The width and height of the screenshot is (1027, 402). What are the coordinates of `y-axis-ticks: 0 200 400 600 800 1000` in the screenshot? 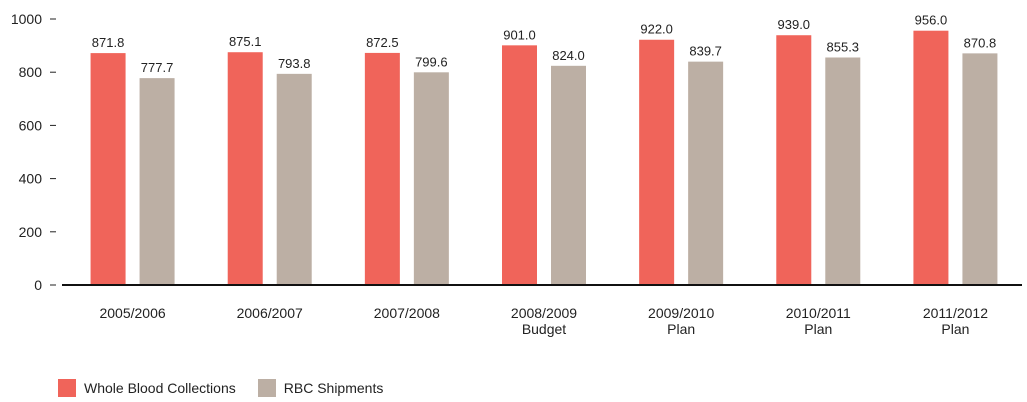 It's located at (33, 152).